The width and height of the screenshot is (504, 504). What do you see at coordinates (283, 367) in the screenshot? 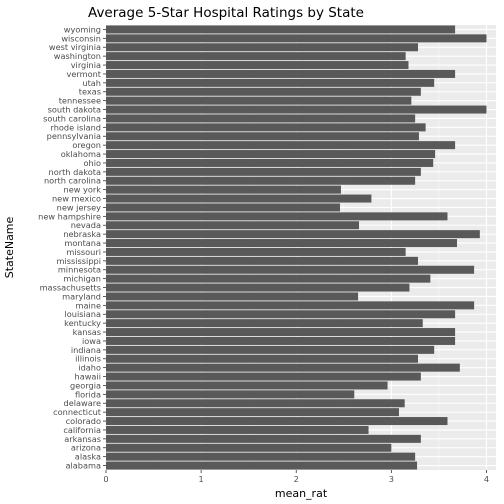
I see `bar-idaho` at bounding box center [283, 367].